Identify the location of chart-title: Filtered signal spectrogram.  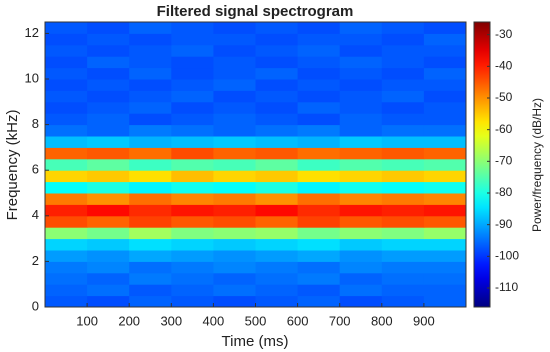
(255, 11).